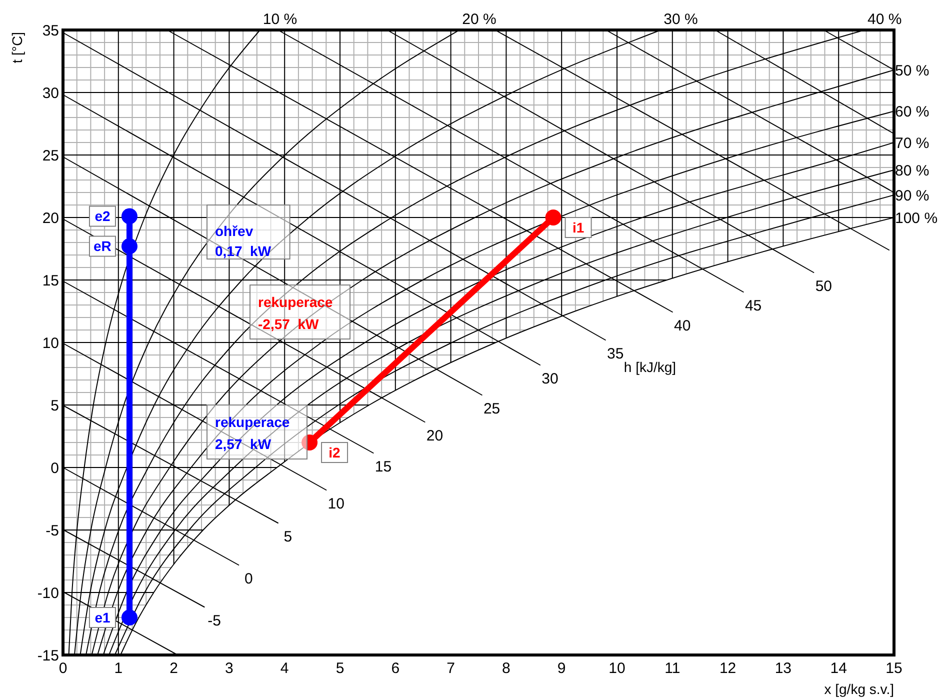  I want to click on x-tick-label: 10, so click(617, 668).